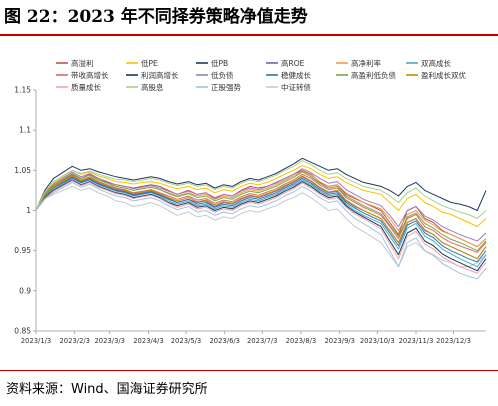  Describe the element at coordinates (186, 341) in the screenshot. I see `x-tick-label: 2023/5/3` at that location.